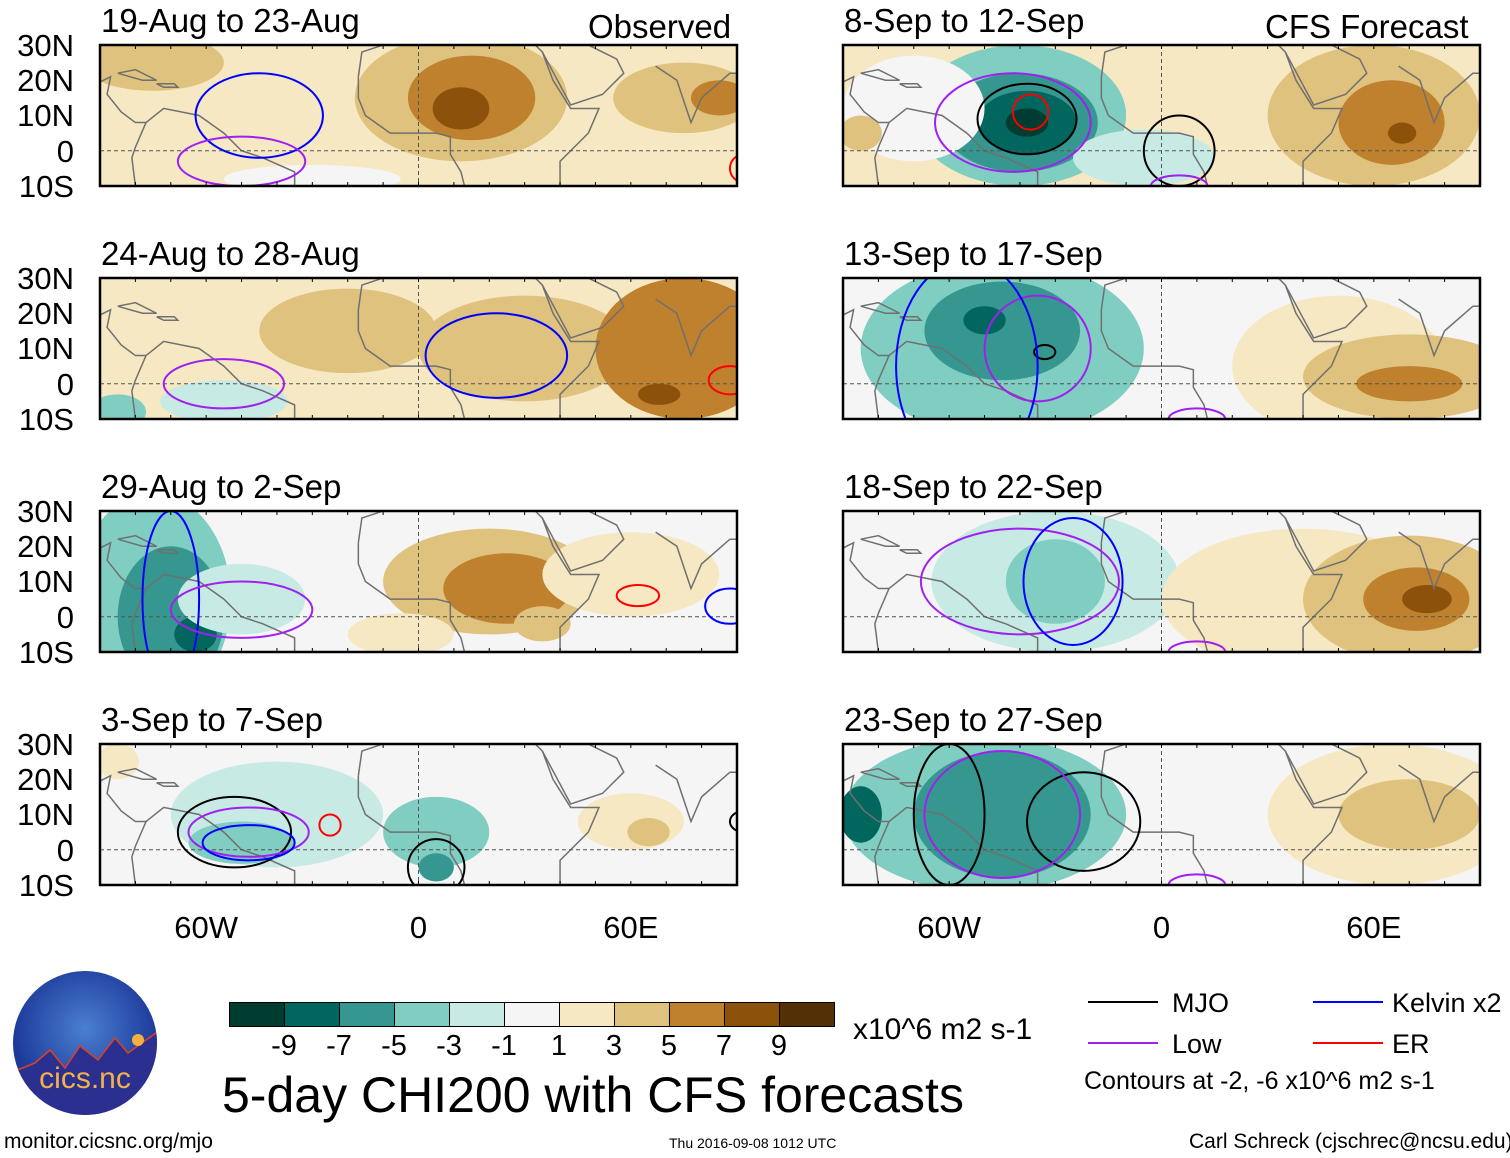  What do you see at coordinates (449, 1046) in the screenshot?
I see `colorbar-tick-label: -3` at bounding box center [449, 1046].